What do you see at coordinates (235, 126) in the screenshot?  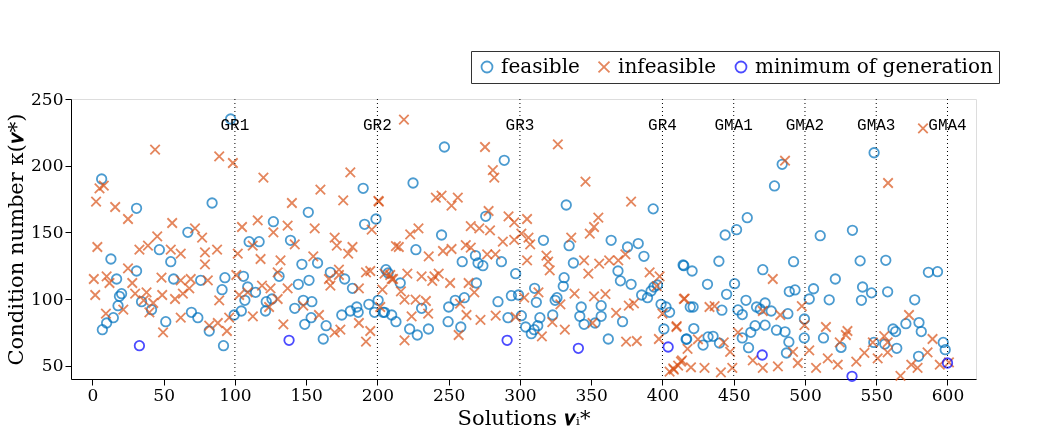 I see `ref-line-label: GR1` at bounding box center [235, 126].